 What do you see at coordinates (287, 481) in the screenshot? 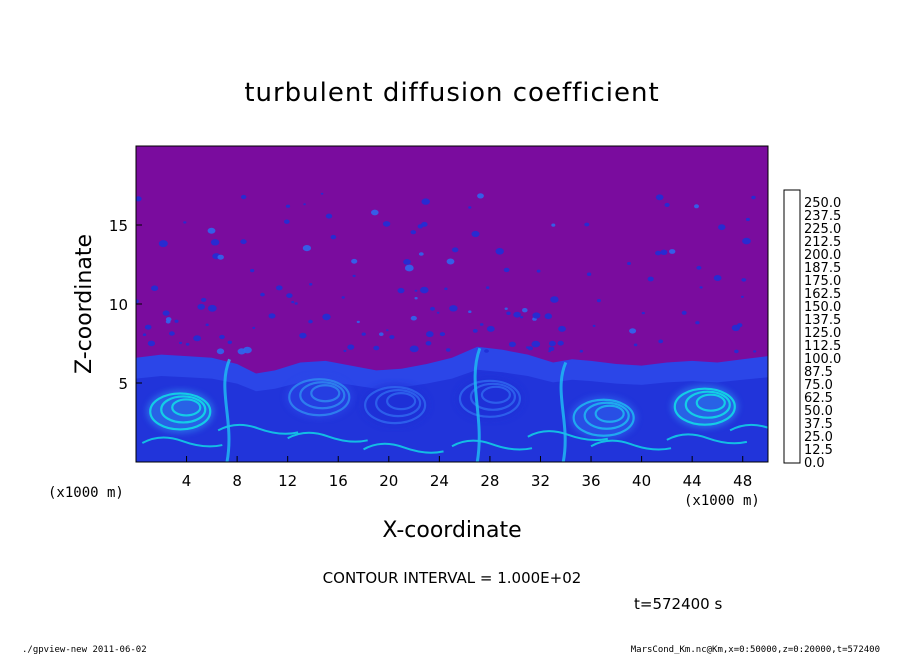
I see `x-tick-label: 12` at bounding box center [287, 481].